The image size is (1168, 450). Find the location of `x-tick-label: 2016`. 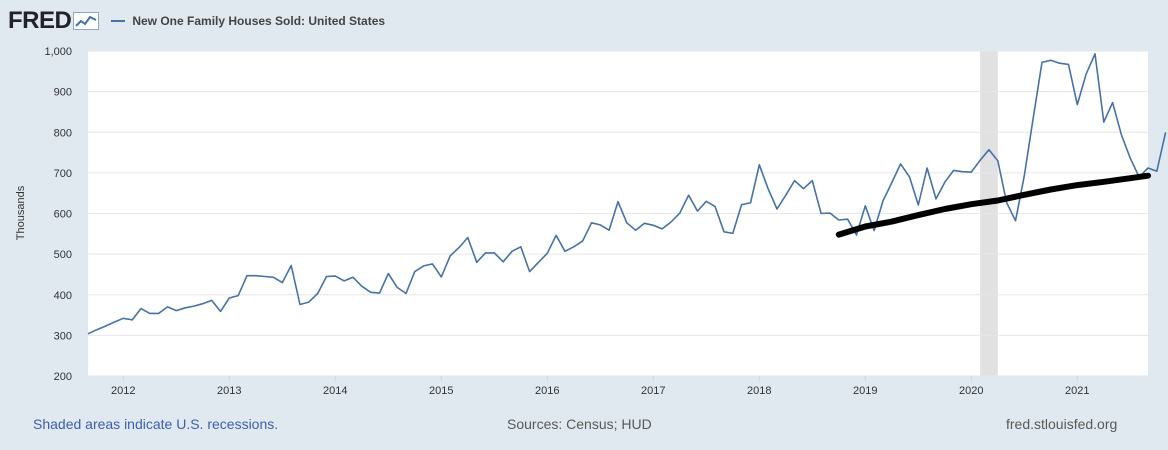

x-tick-label: 2016 is located at coordinates (547, 391).